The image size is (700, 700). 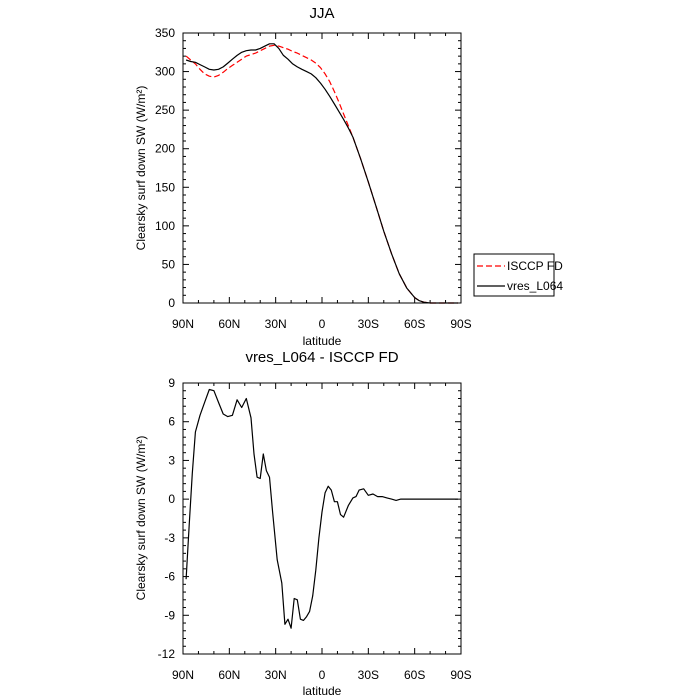 What do you see at coordinates (321, 13) in the screenshot?
I see `chart-title: JJA` at bounding box center [321, 13].